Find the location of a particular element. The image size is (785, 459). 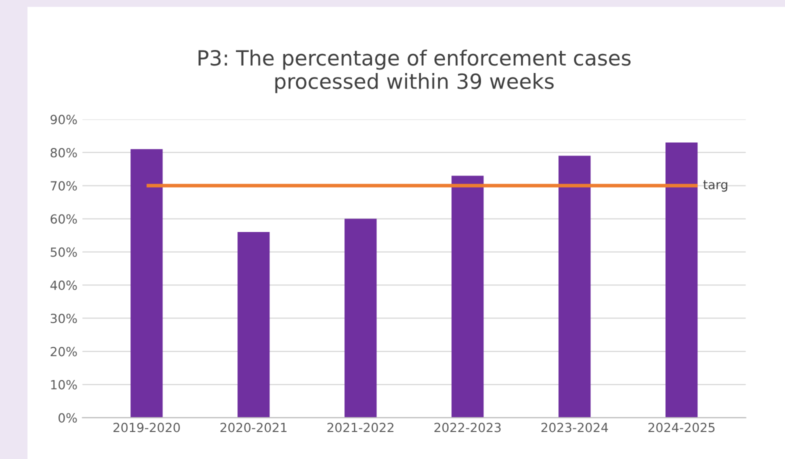

x-tick-label: 2019-2020 is located at coordinates (146, 427).